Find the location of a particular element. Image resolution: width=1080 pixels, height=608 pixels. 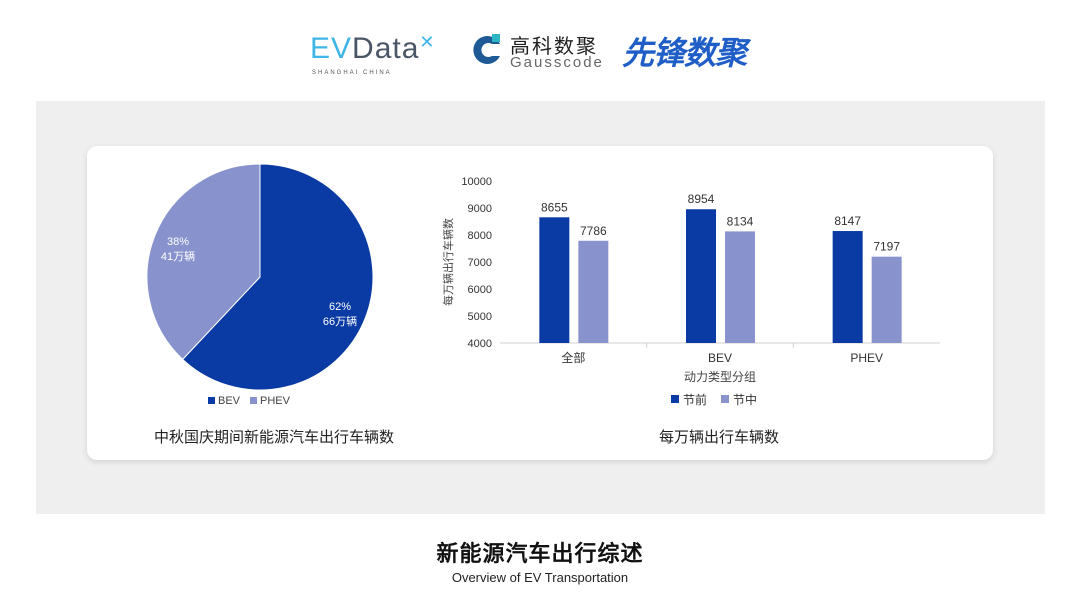

bar-data-label: 8655 is located at coordinates (554, 207).